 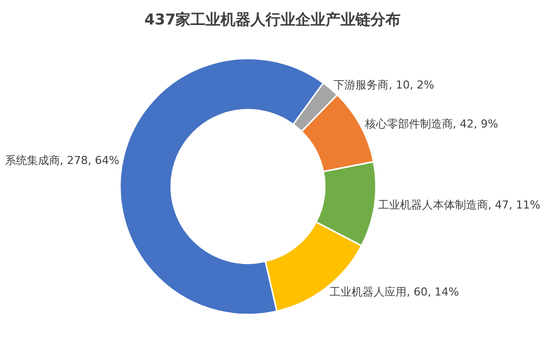 I want to click on slice-label: 下游服务商, 10, 2%, so click(x=384, y=85).